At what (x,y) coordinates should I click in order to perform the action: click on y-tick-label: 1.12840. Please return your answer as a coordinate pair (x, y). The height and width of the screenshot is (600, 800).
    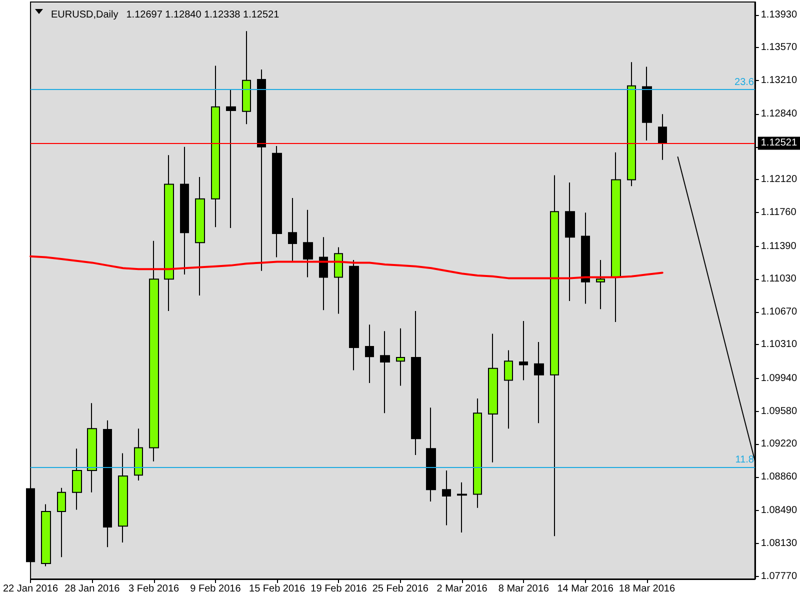
    Looking at the image, I should click on (779, 114).